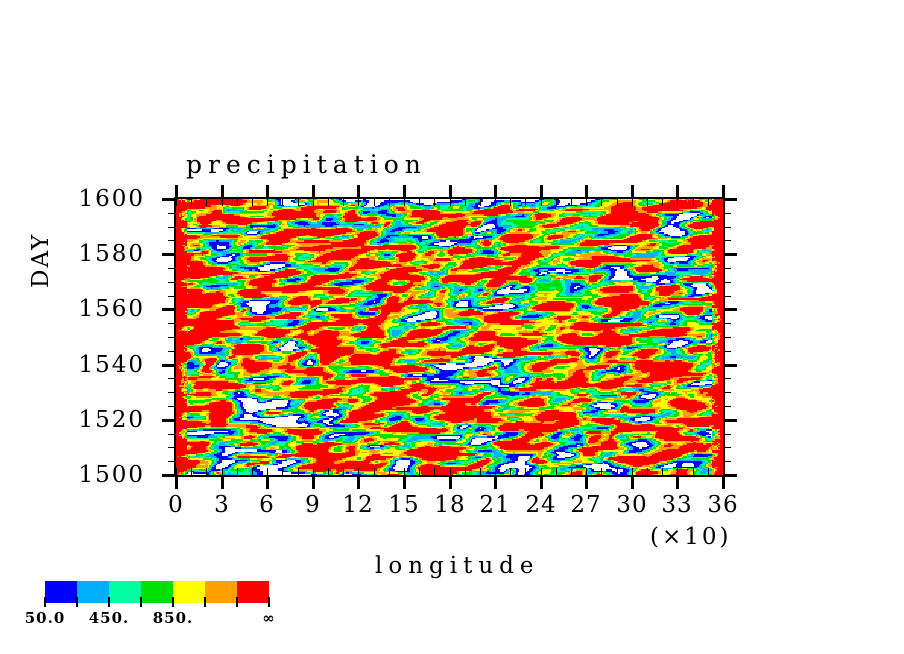  What do you see at coordinates (45, 618) in the screenshot?
I see `colorbar-label: 50.0` at bounding box center [45, 618].